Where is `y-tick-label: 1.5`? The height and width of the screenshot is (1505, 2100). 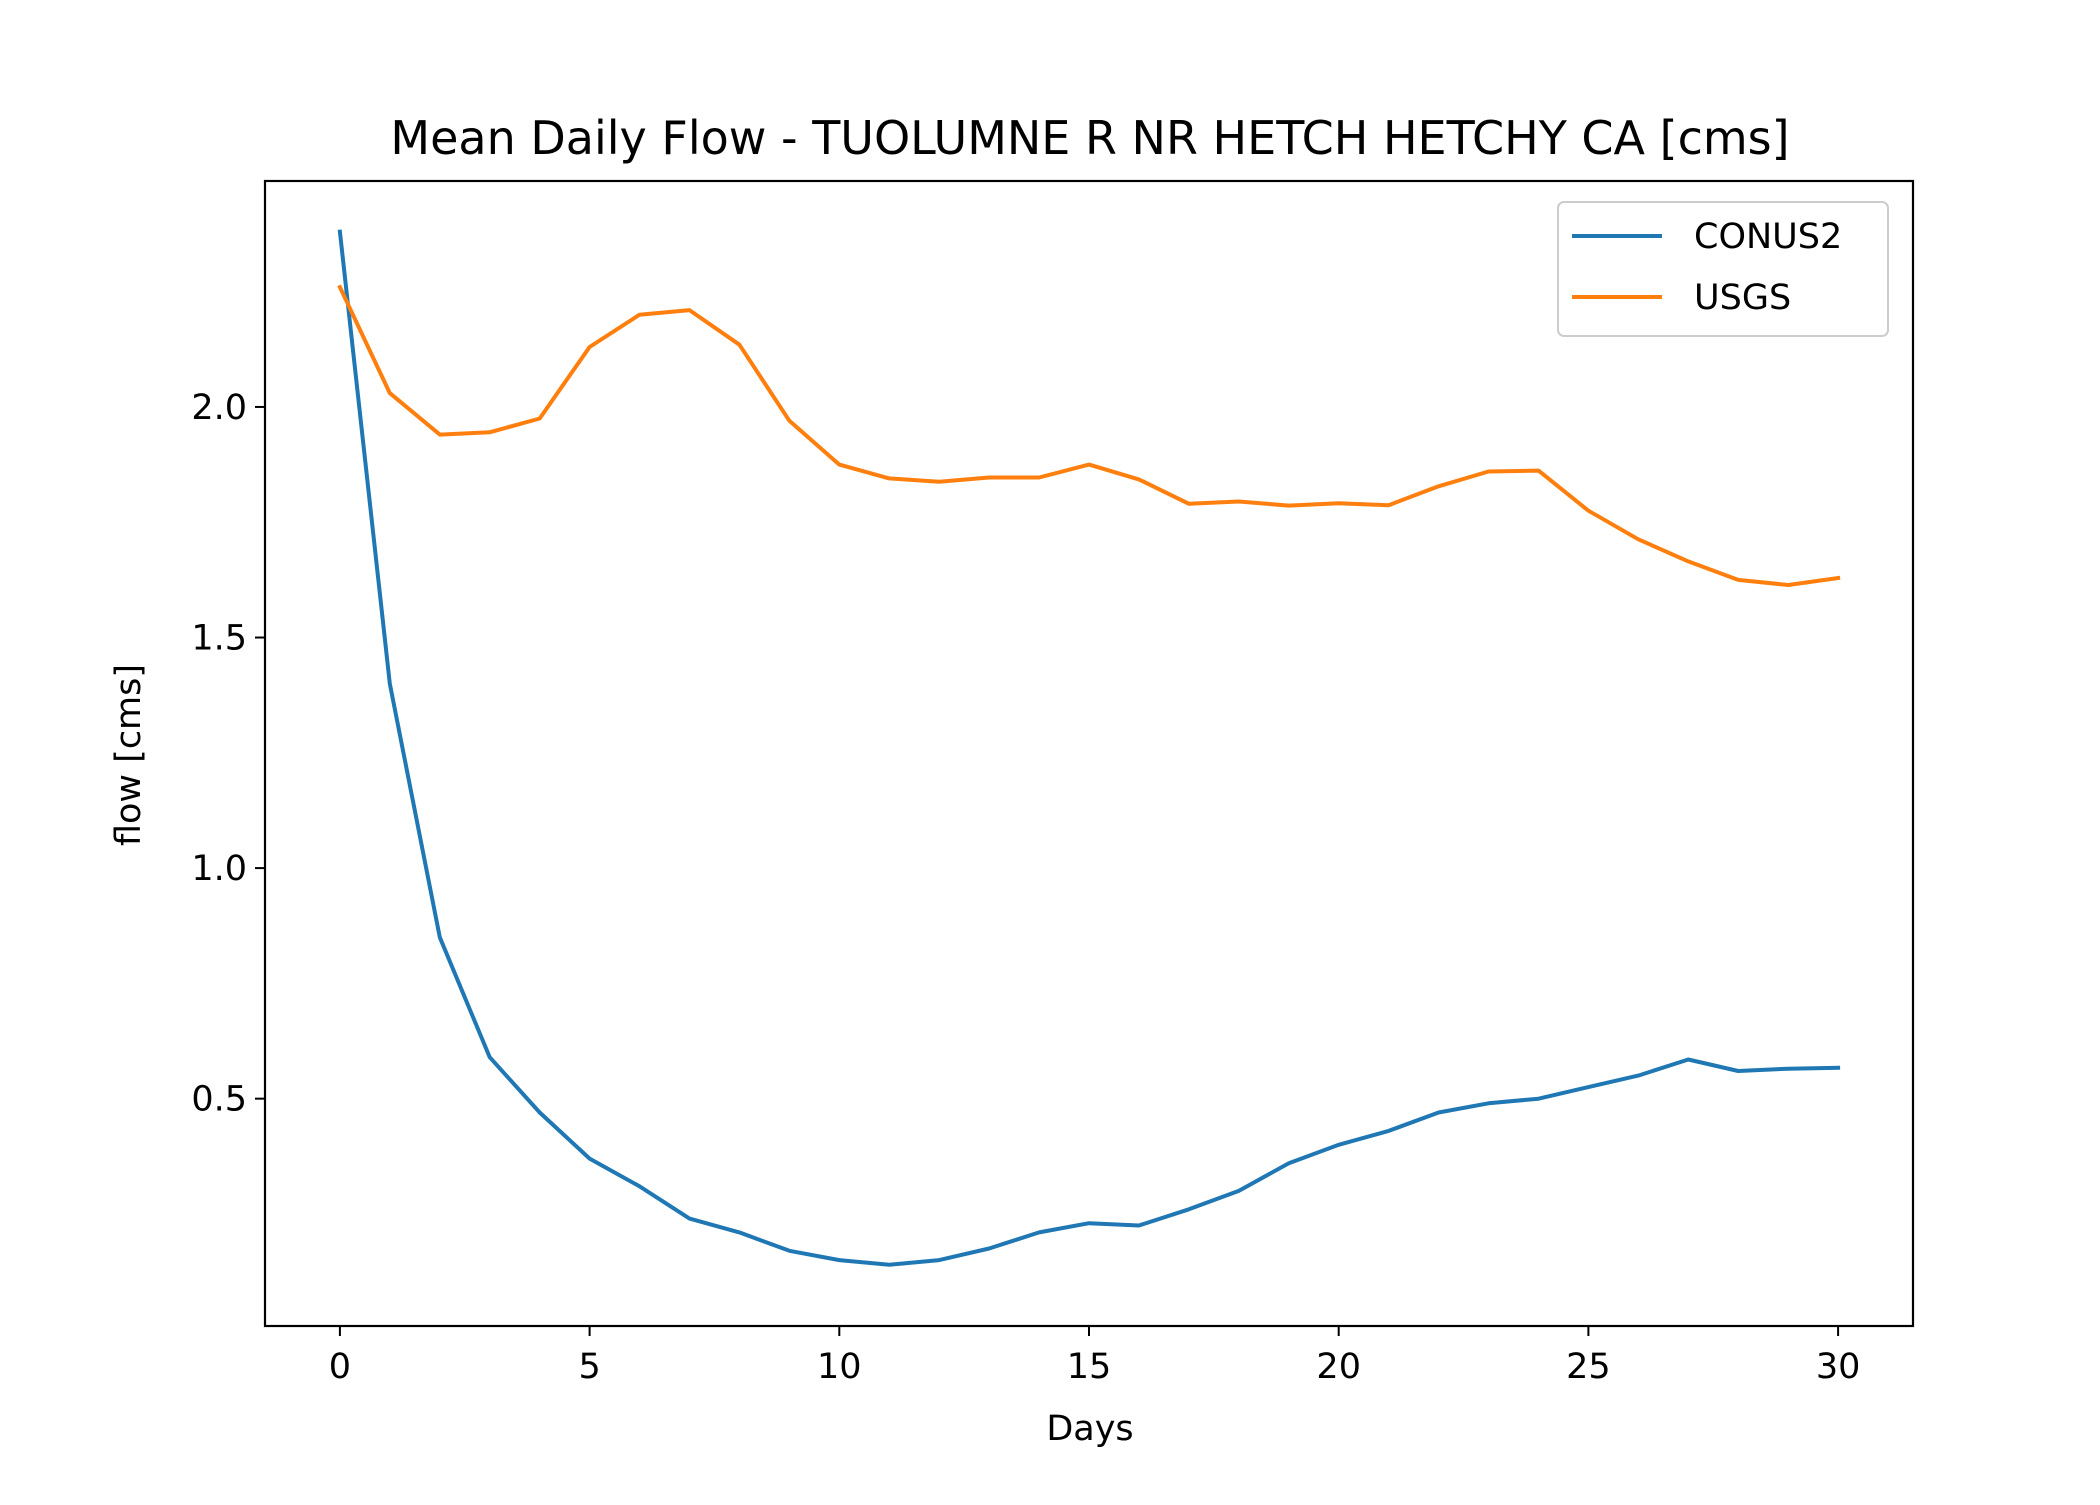 y-tick-label: 1.5 is located at coordinates (219, 639).